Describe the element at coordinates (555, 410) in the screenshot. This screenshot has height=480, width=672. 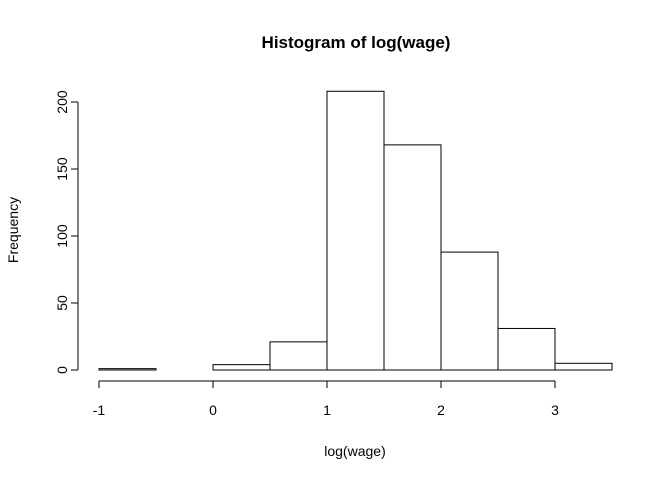
I see `x-tick-label: 3` at that location.